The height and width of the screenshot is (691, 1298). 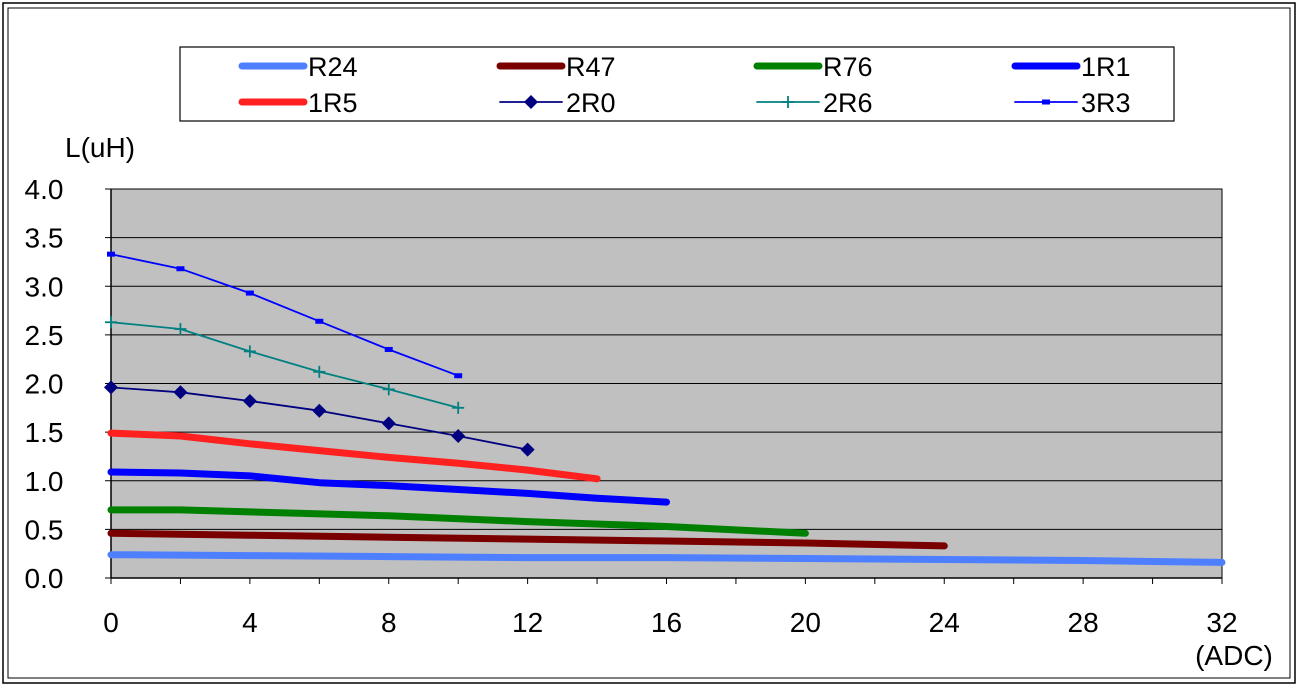 I want to click on y-axis-title: L(uH), so click(x=100, y=147).